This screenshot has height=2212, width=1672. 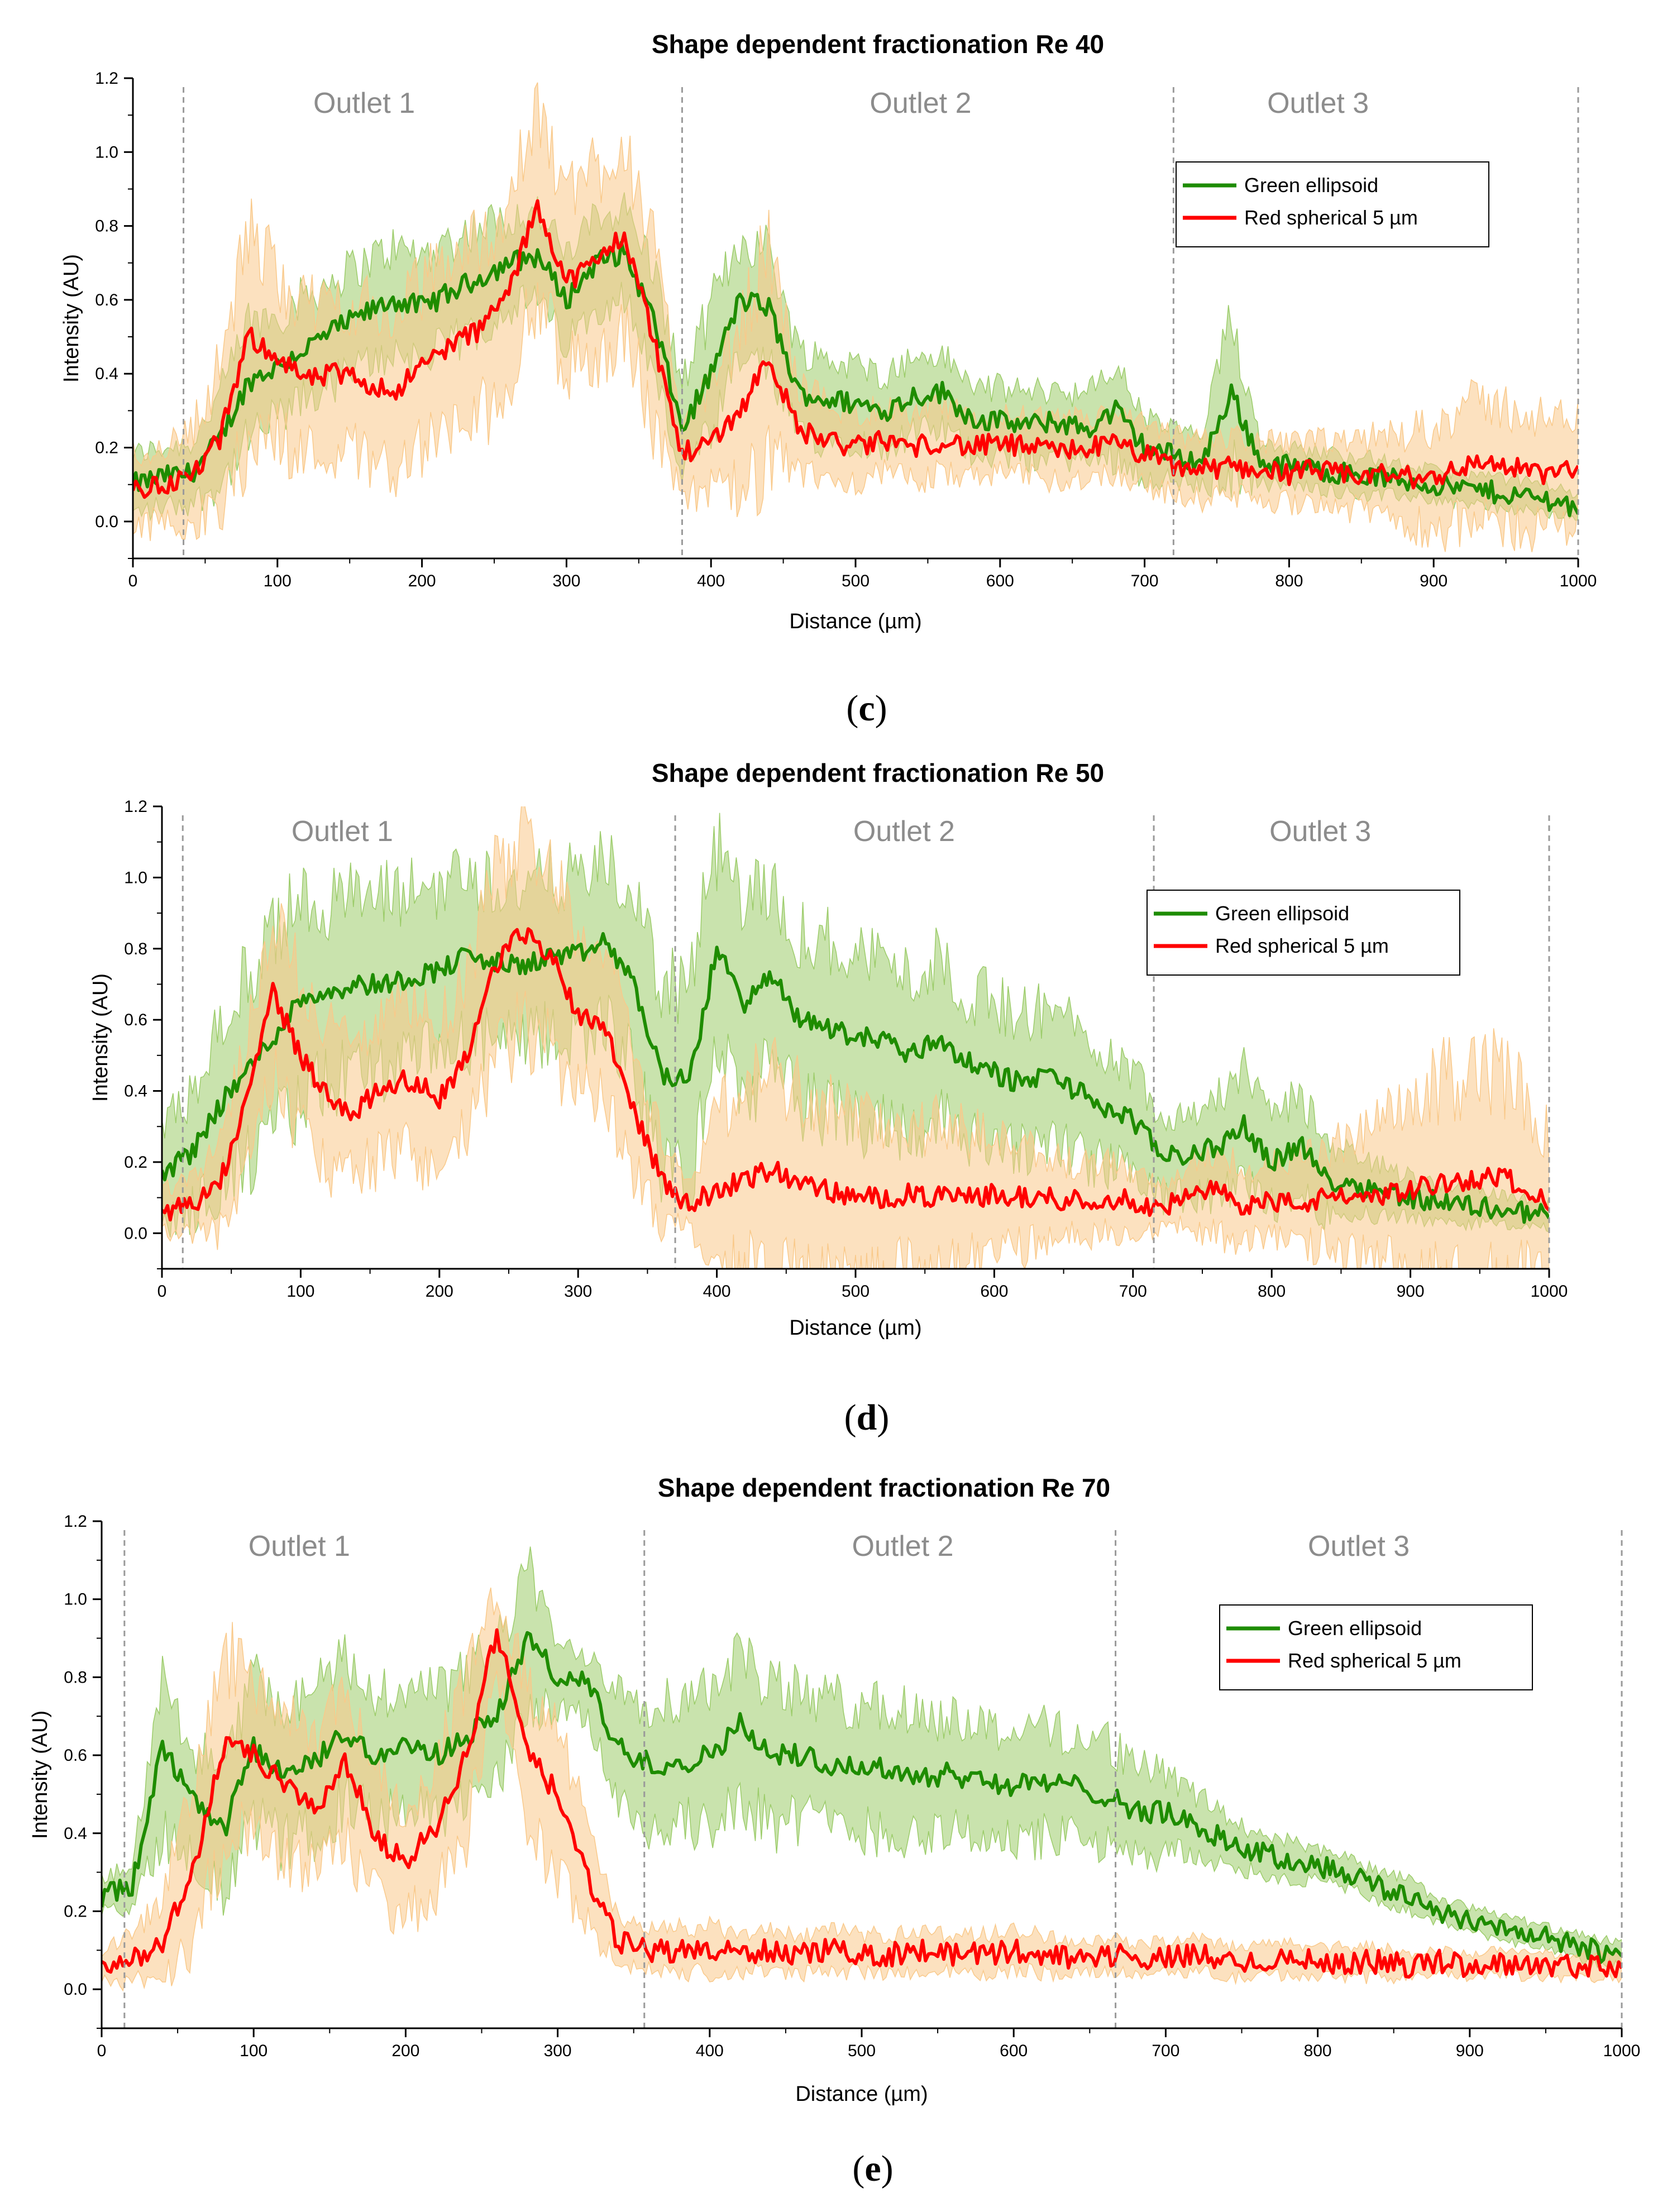 I want to click on caption-letter: e, so click(x=872, y=2168).